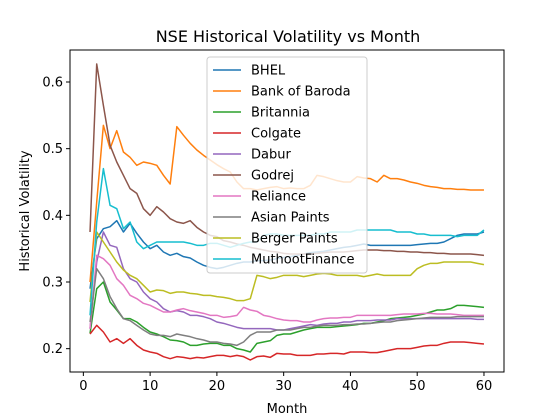  What do you see at coordinates (287, 409) in the screenshot?
I see `x-axis-label: Month` at bounding box center [287, 409].